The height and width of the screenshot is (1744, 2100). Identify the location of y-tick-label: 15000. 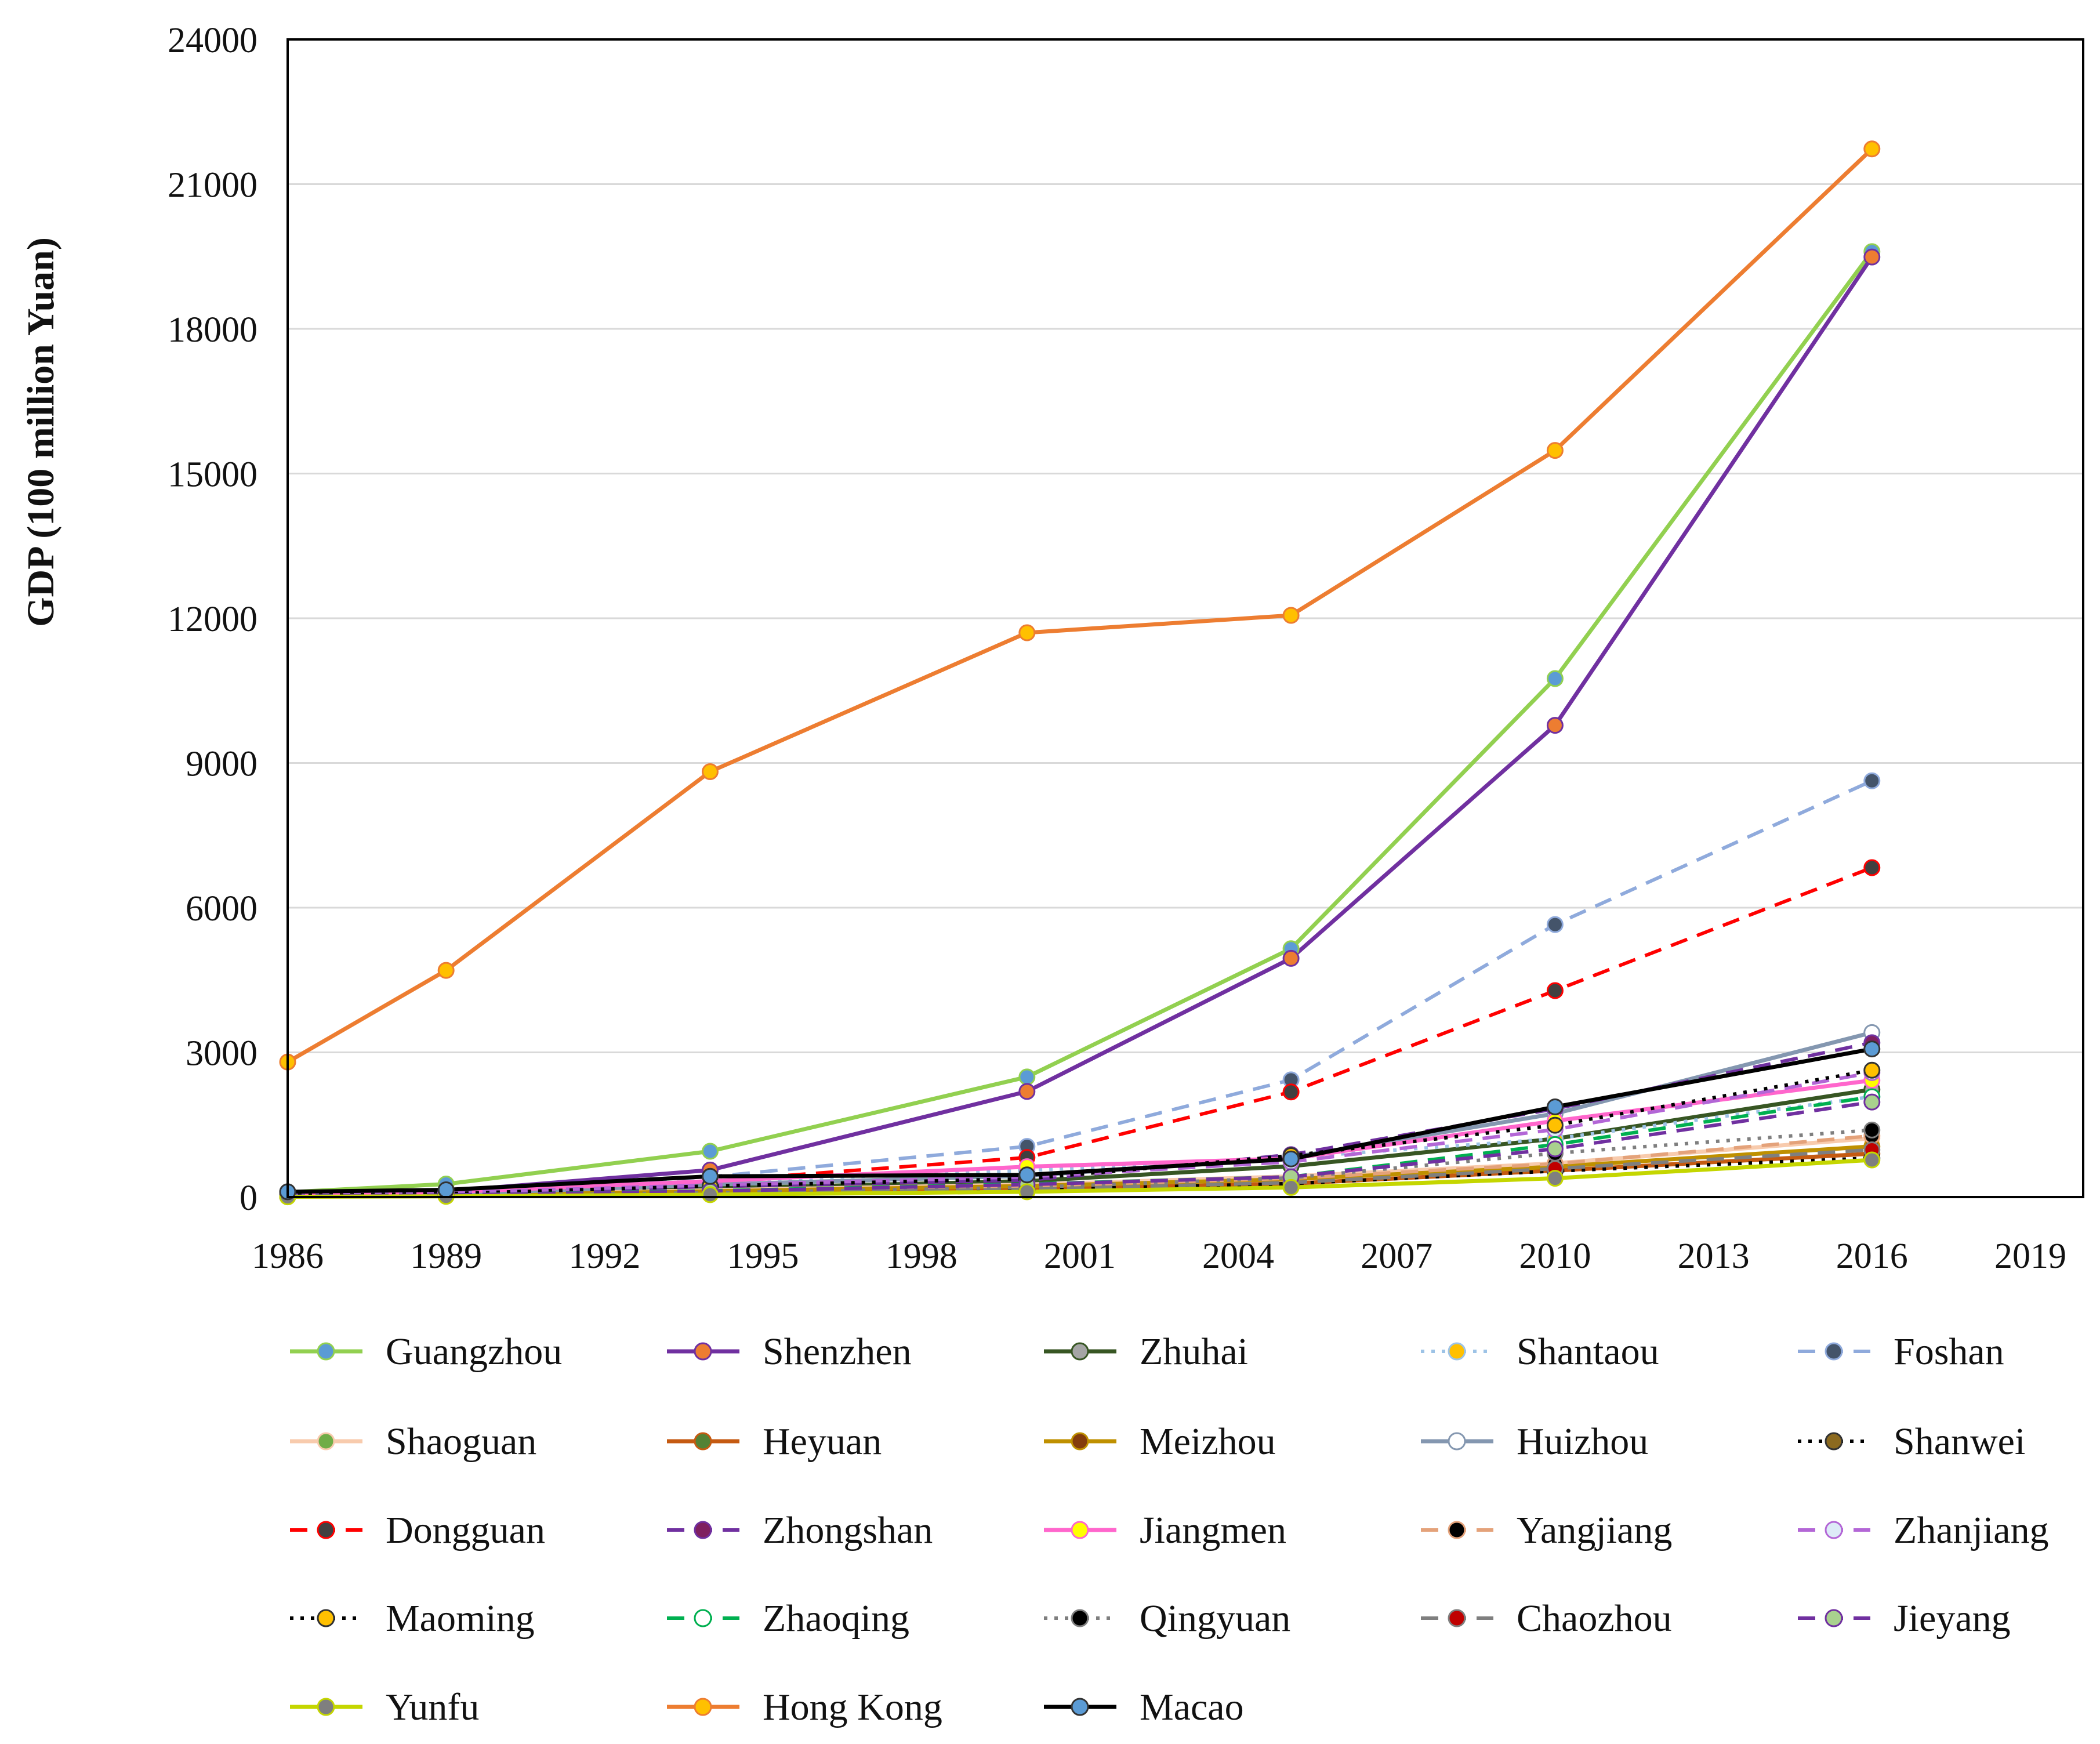
(212, 475).